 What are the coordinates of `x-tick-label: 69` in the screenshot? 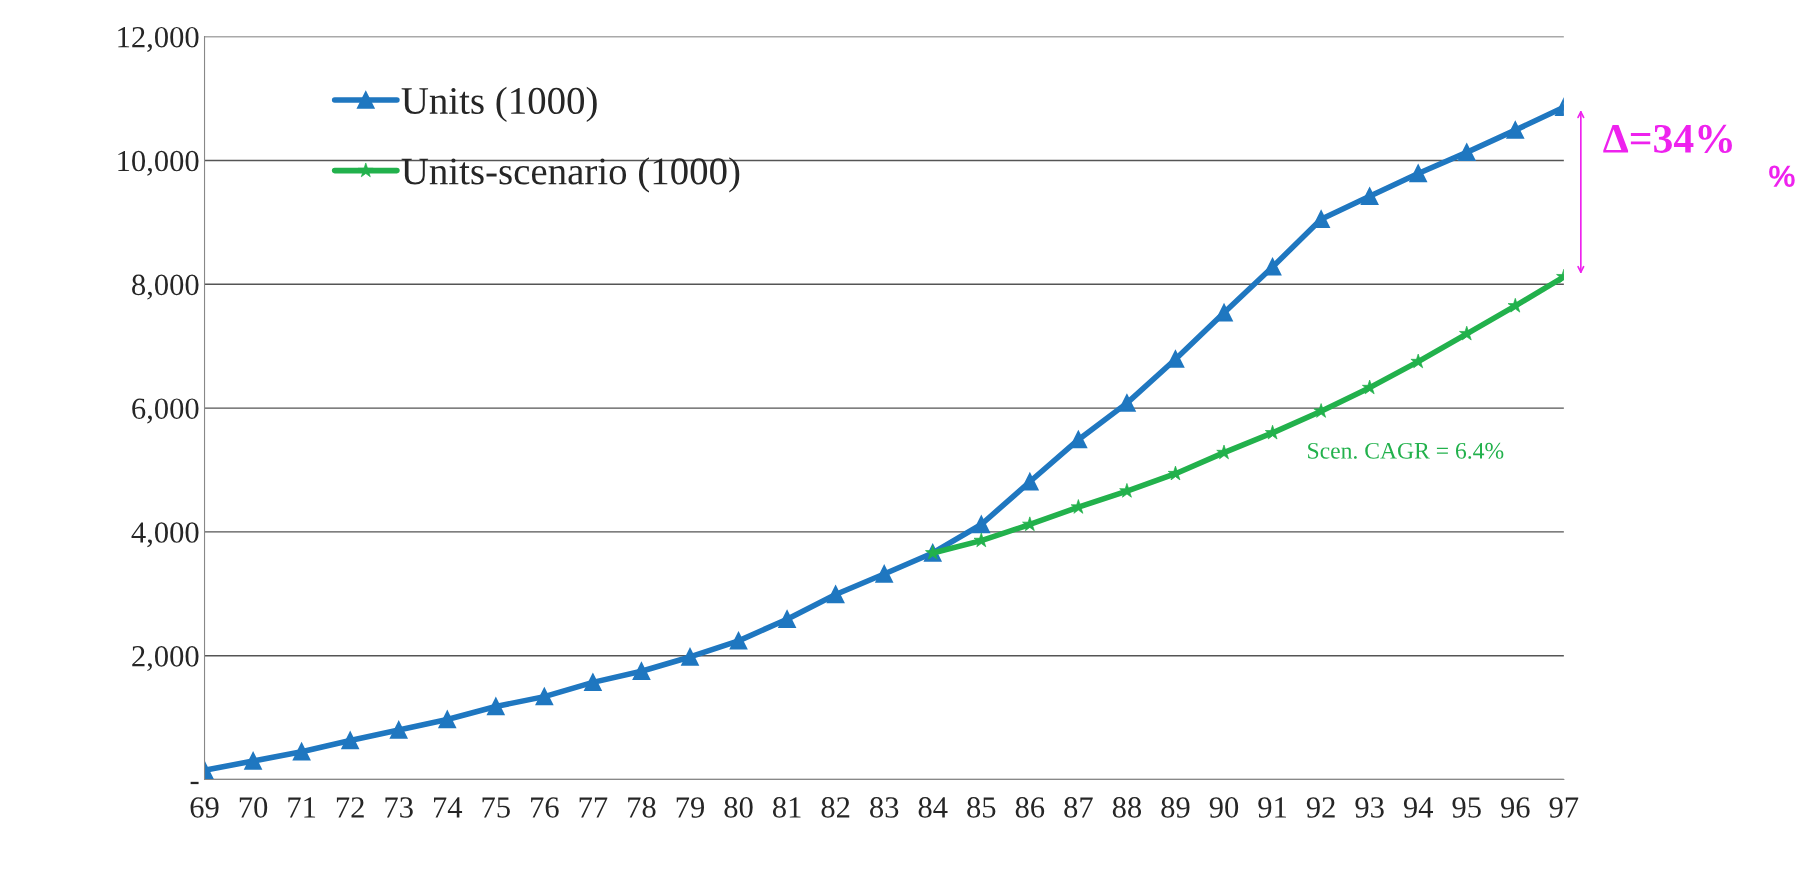 It's located at (204, 807).